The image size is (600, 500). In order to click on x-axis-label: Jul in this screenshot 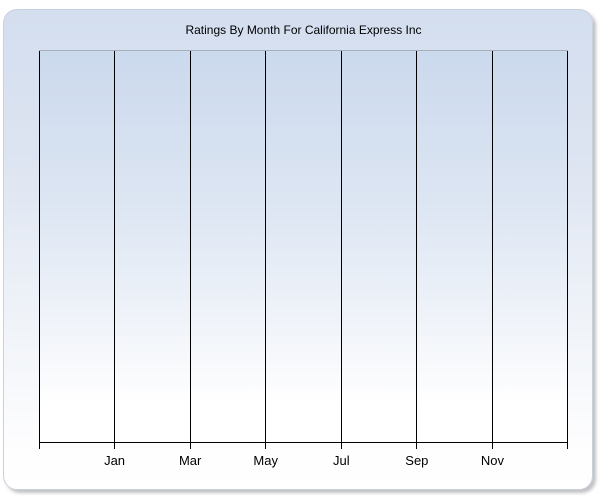, I will do `click(341, 460)`.